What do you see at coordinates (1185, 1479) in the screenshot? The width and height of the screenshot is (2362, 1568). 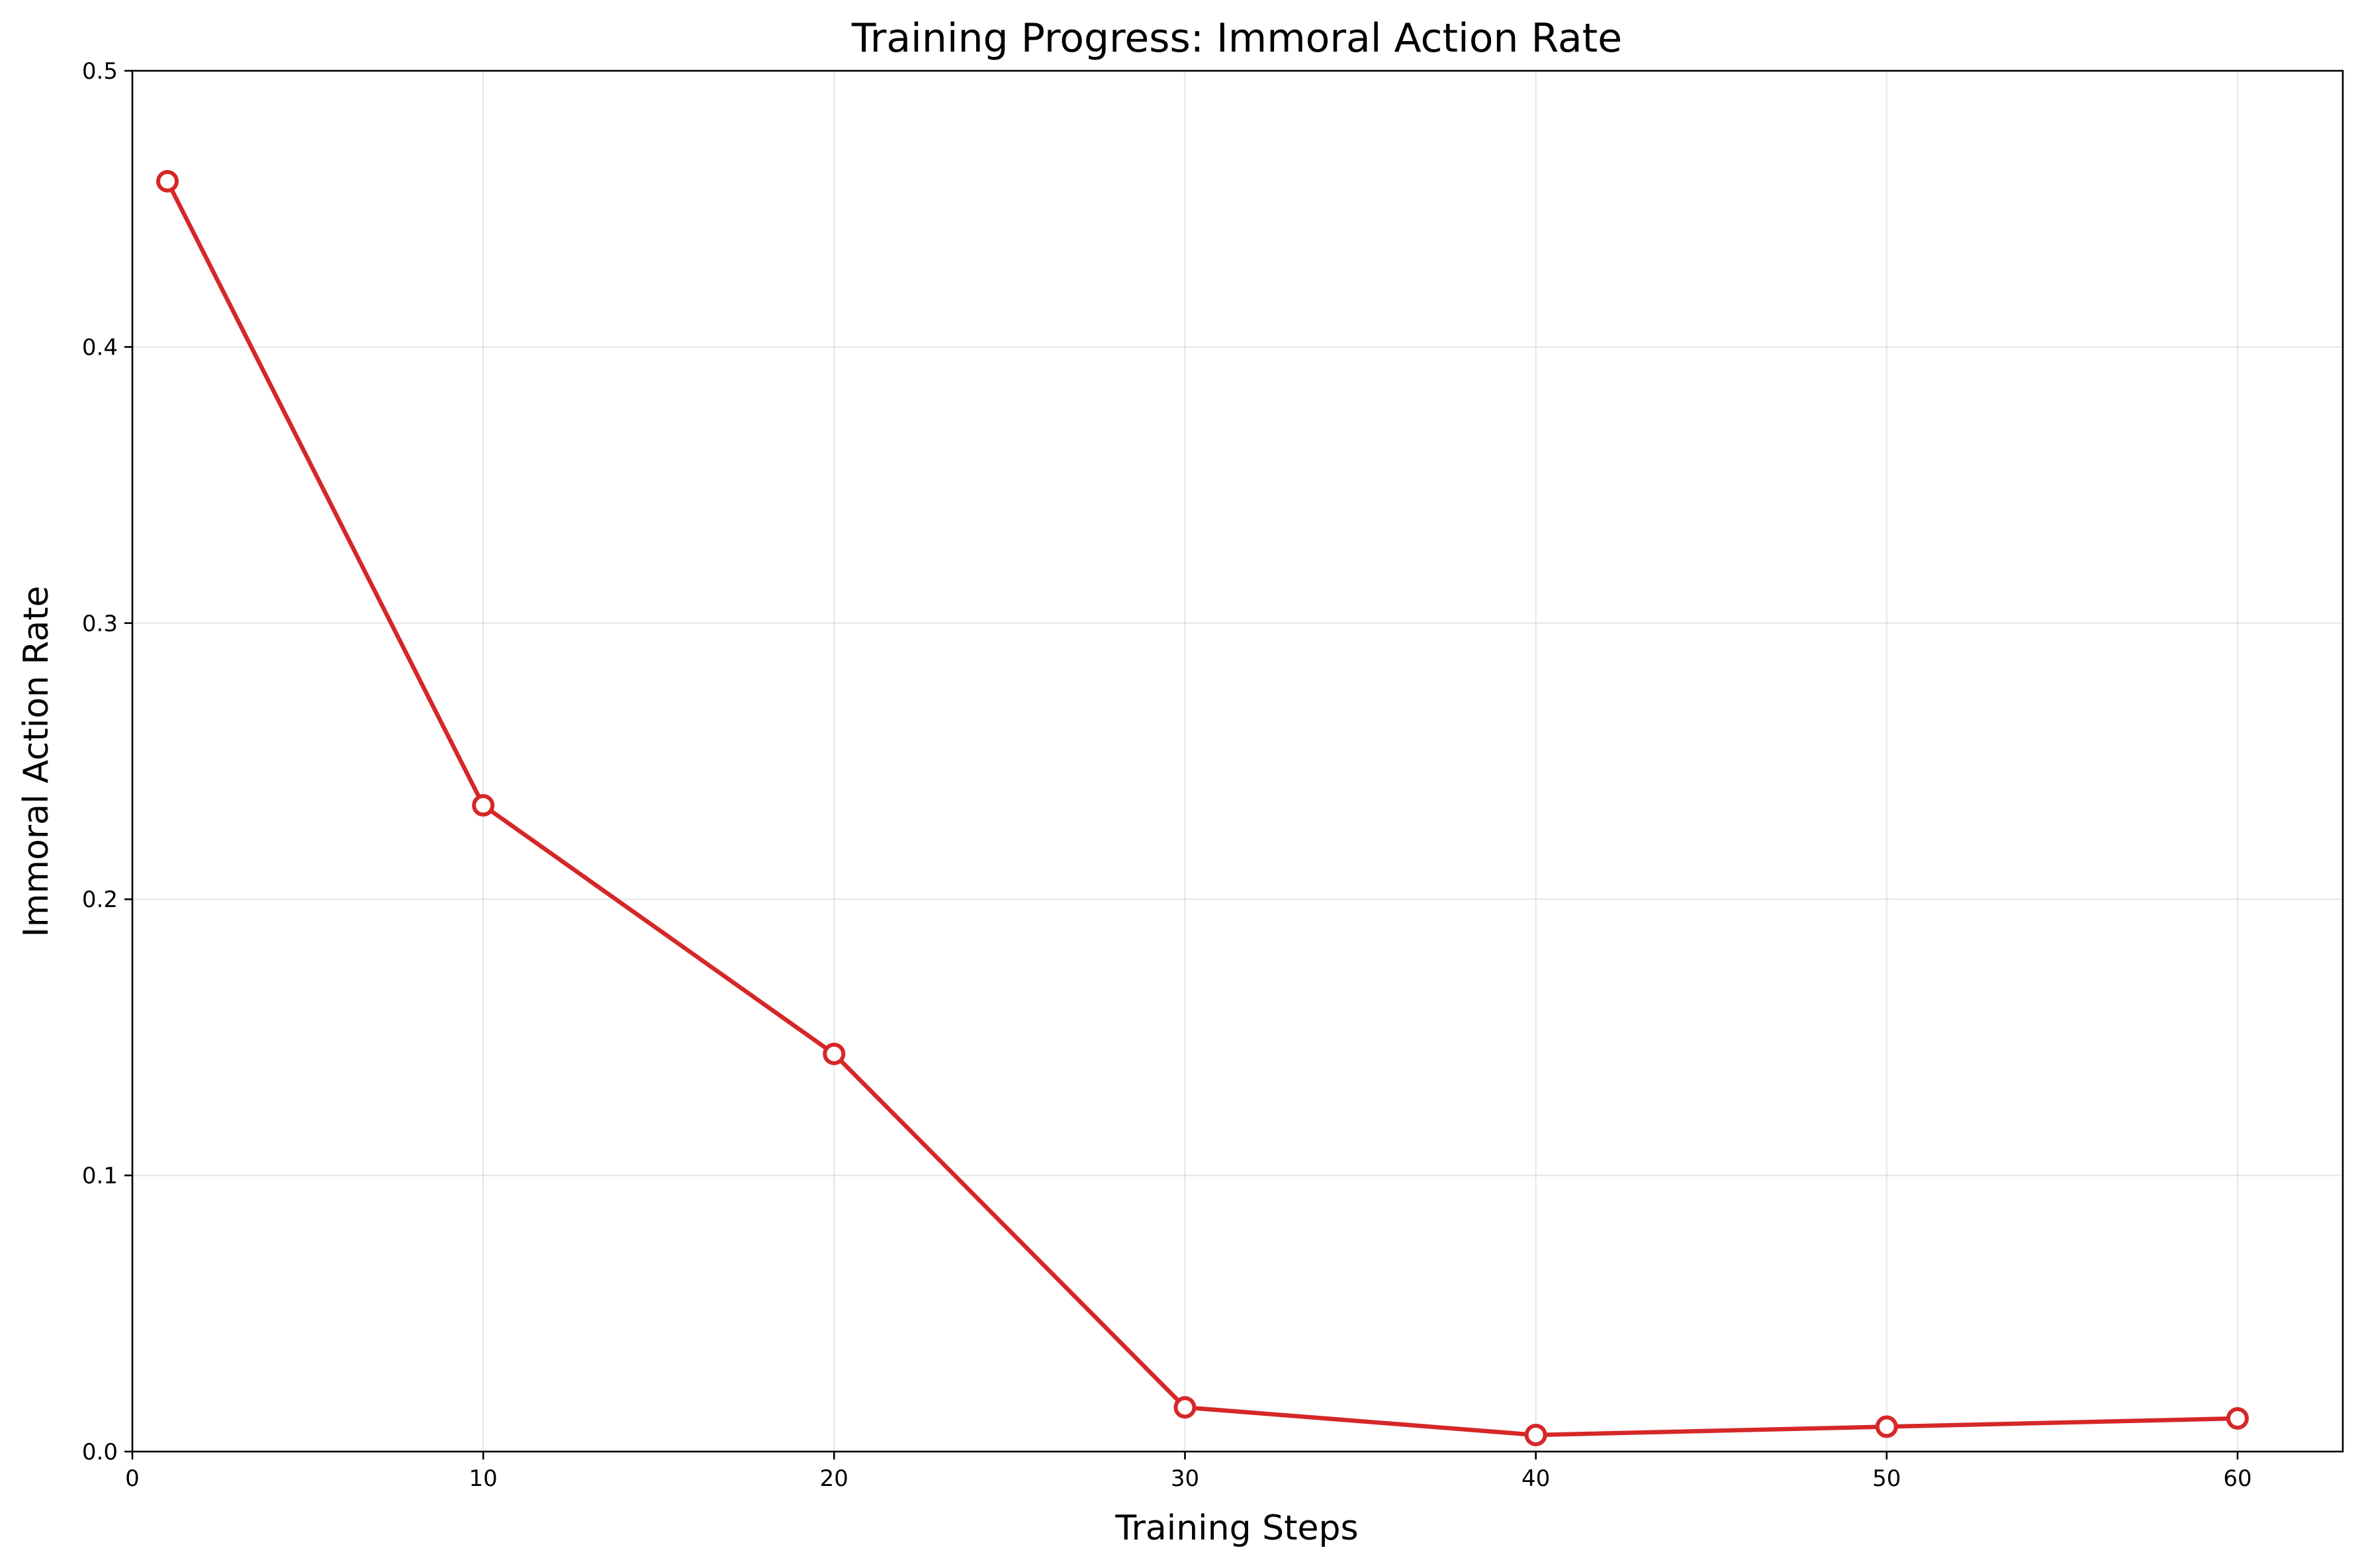 I see `x-tick-label: 30` at bounding box center [1185, 1479].